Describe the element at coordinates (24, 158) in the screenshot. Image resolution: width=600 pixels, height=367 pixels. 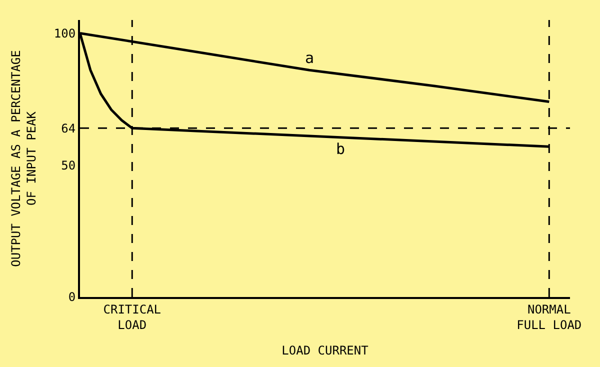
I see `y-axis-title: OUTPUT VOLTAGE AS A PERCENTAGE OF INPUT PEAK` at that location.